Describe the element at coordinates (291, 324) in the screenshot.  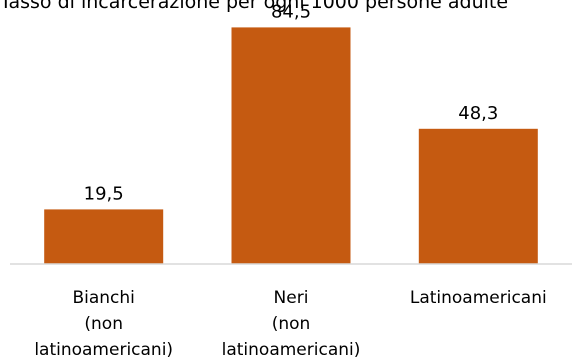
I see `category-label-1-line-1: (non` at that location.